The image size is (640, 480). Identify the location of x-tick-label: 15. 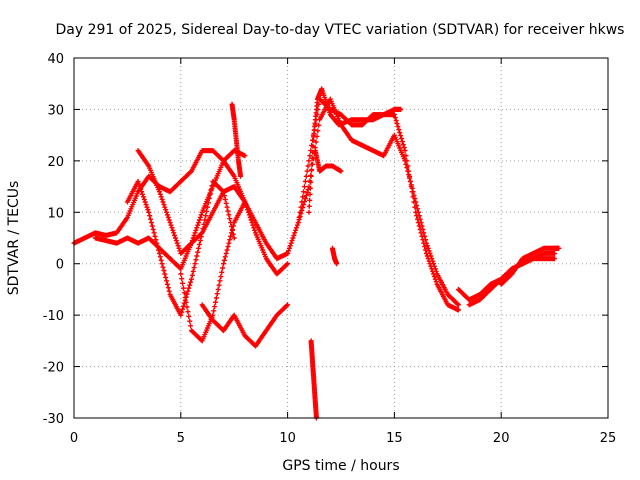
(394, 438).